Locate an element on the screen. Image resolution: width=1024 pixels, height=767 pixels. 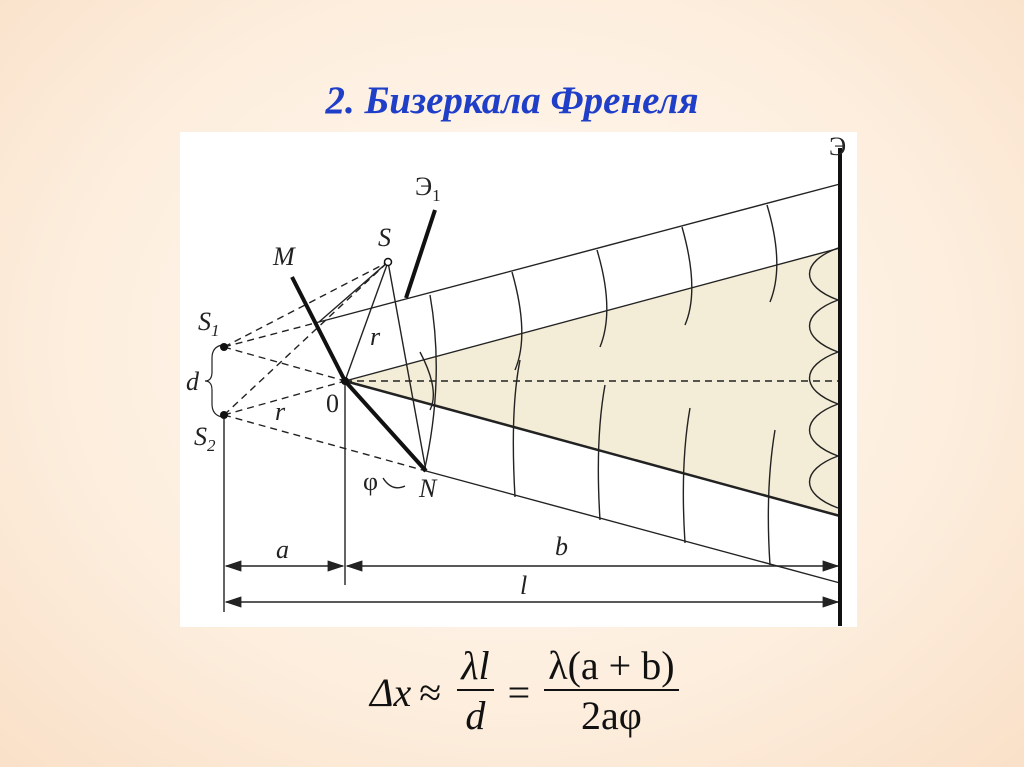
label-a: a is located at coordinates (282, 549).